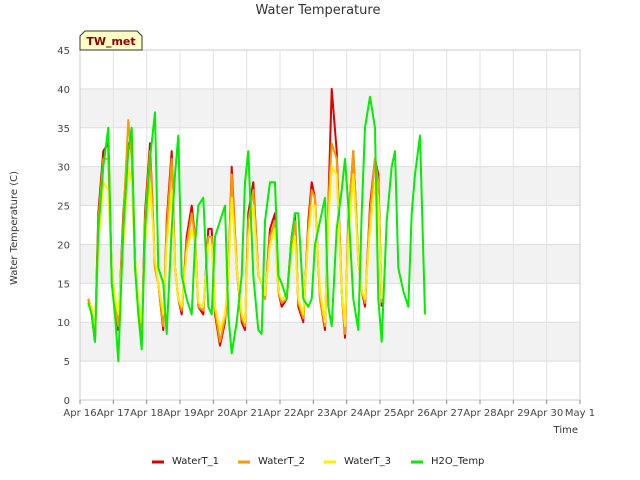  Describe the element at coordinates (479, 413) in the screenshot. I see `x-tick-label: Apr 28` at that location.